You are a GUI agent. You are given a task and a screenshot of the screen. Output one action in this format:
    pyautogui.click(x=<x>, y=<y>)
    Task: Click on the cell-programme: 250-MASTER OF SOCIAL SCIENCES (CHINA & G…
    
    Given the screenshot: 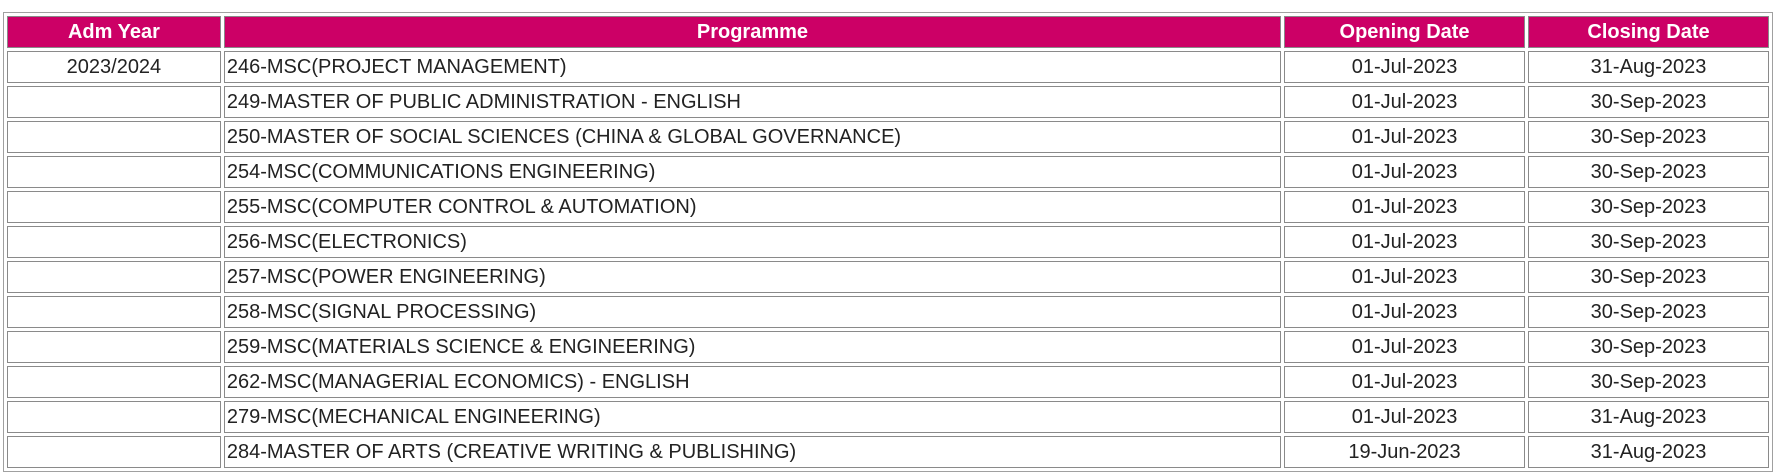 What is the action you would take?
    pyautogui.click(x=752, y=137)
    